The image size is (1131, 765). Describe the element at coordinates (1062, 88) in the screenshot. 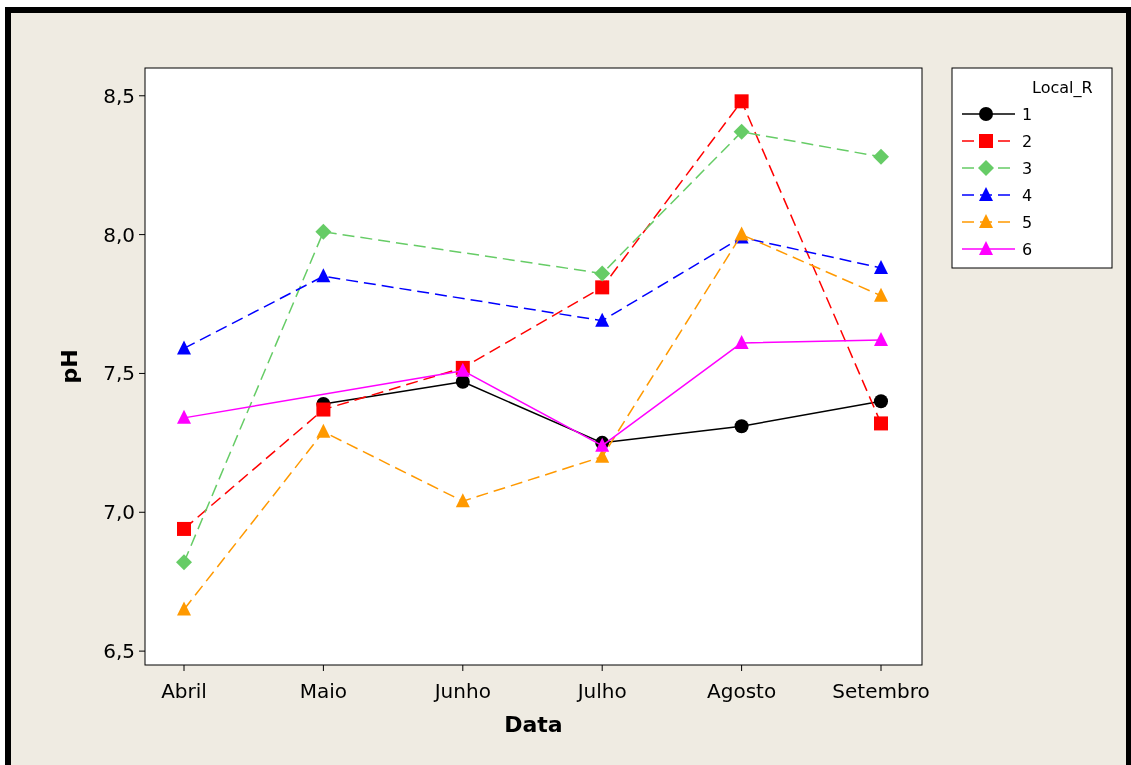

I see `legend-title: Local_R` at that location.